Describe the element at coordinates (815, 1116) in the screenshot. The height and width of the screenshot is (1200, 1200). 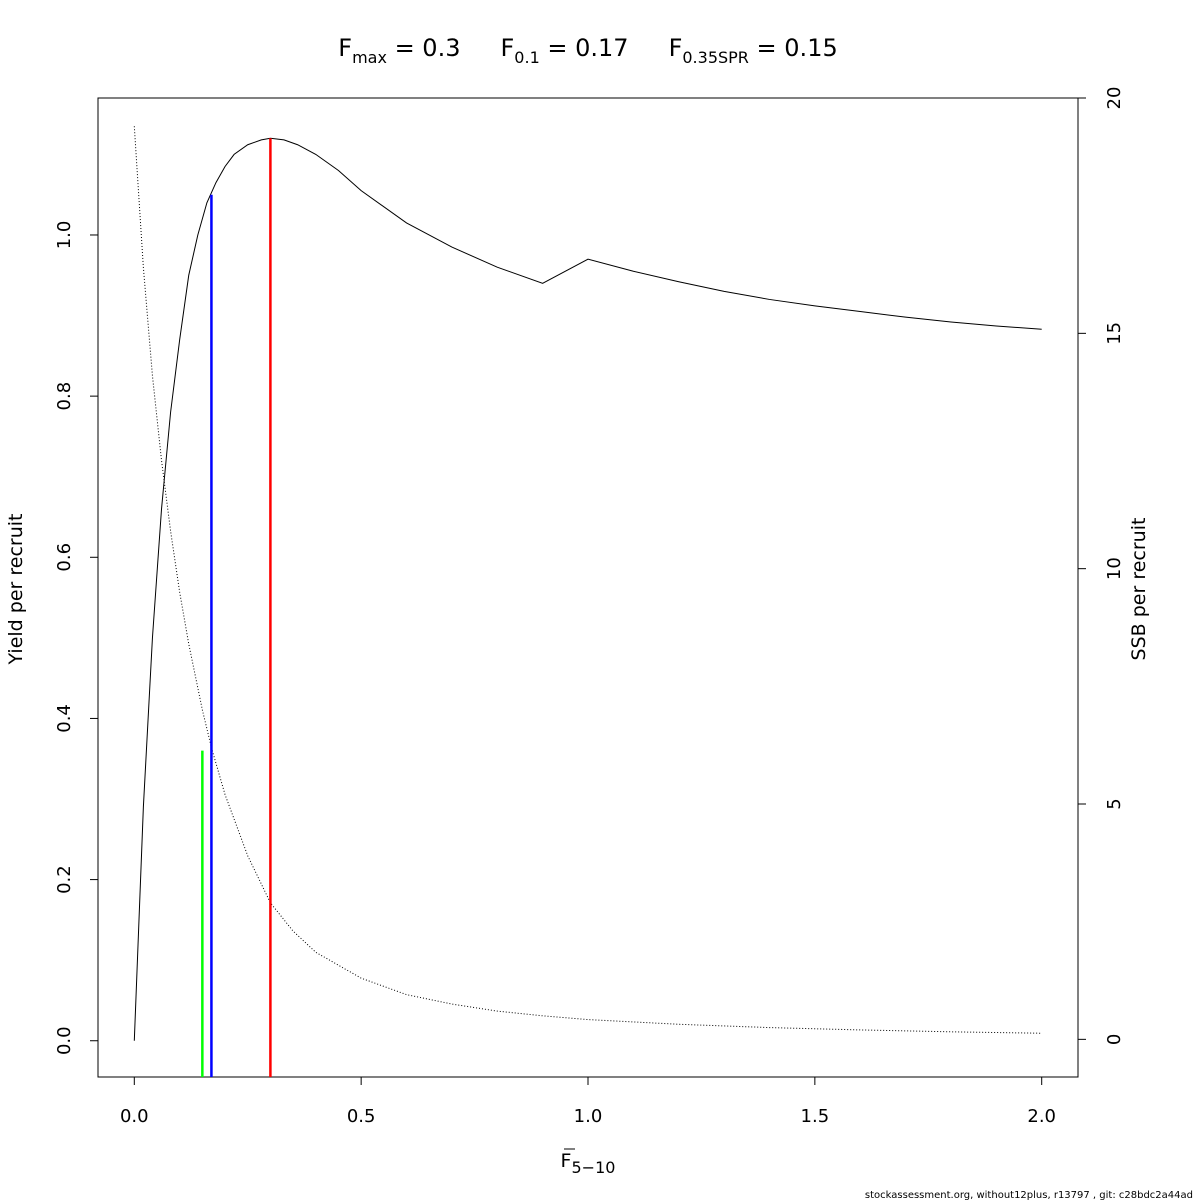
I see `x-tick-label: 1.5` at that location.